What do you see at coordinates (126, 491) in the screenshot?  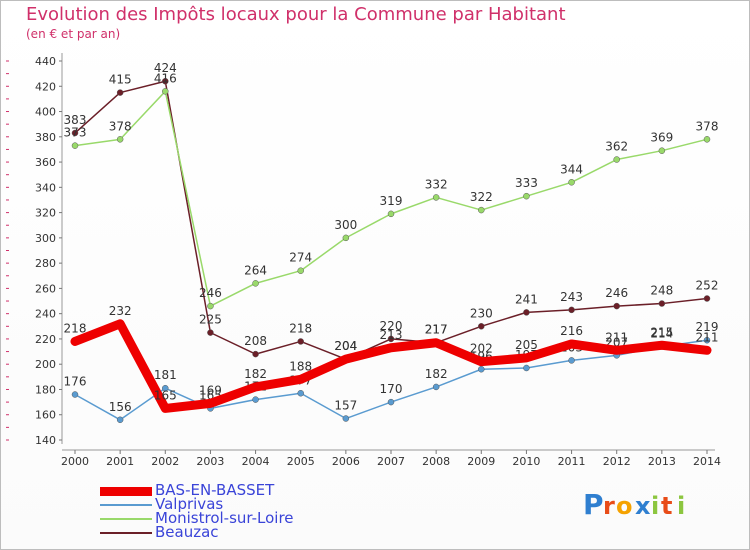 I see `legend-swatch` at bounding box center [126, 491].